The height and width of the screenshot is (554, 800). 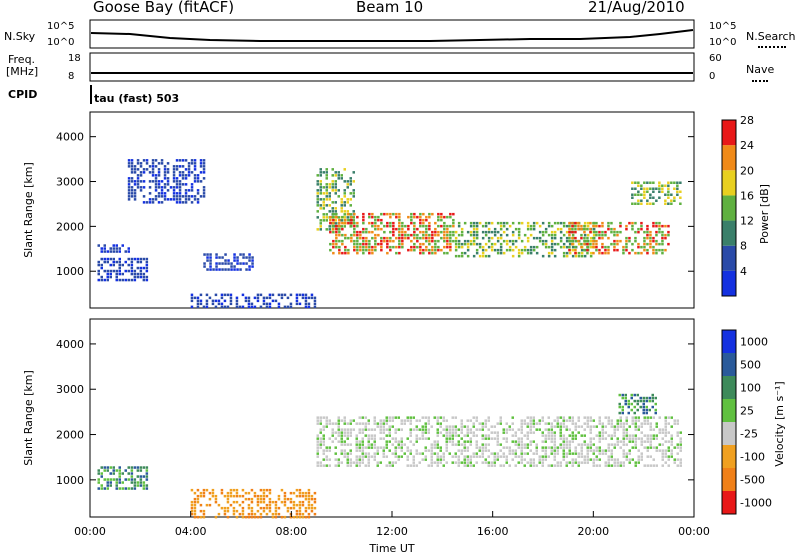 What do you see at coordinates (253, 503) in the screenshot?
I see `velocity-region` at bounding box center [253, 503].